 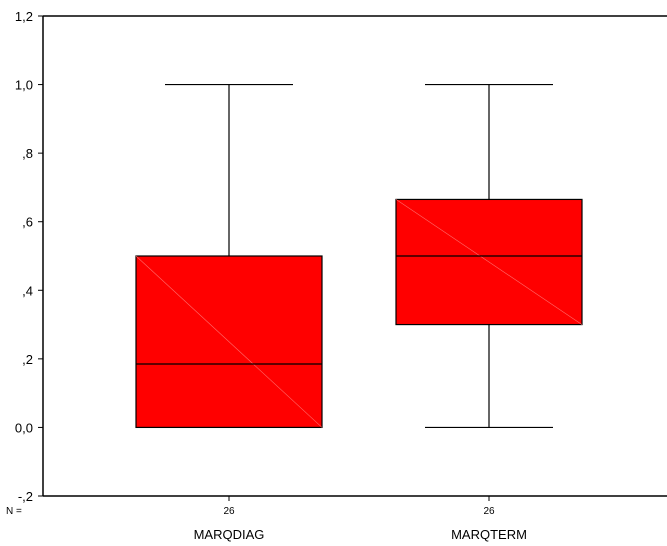 I want to click on y-tick-label: ,4, so click(x=27, y=290).